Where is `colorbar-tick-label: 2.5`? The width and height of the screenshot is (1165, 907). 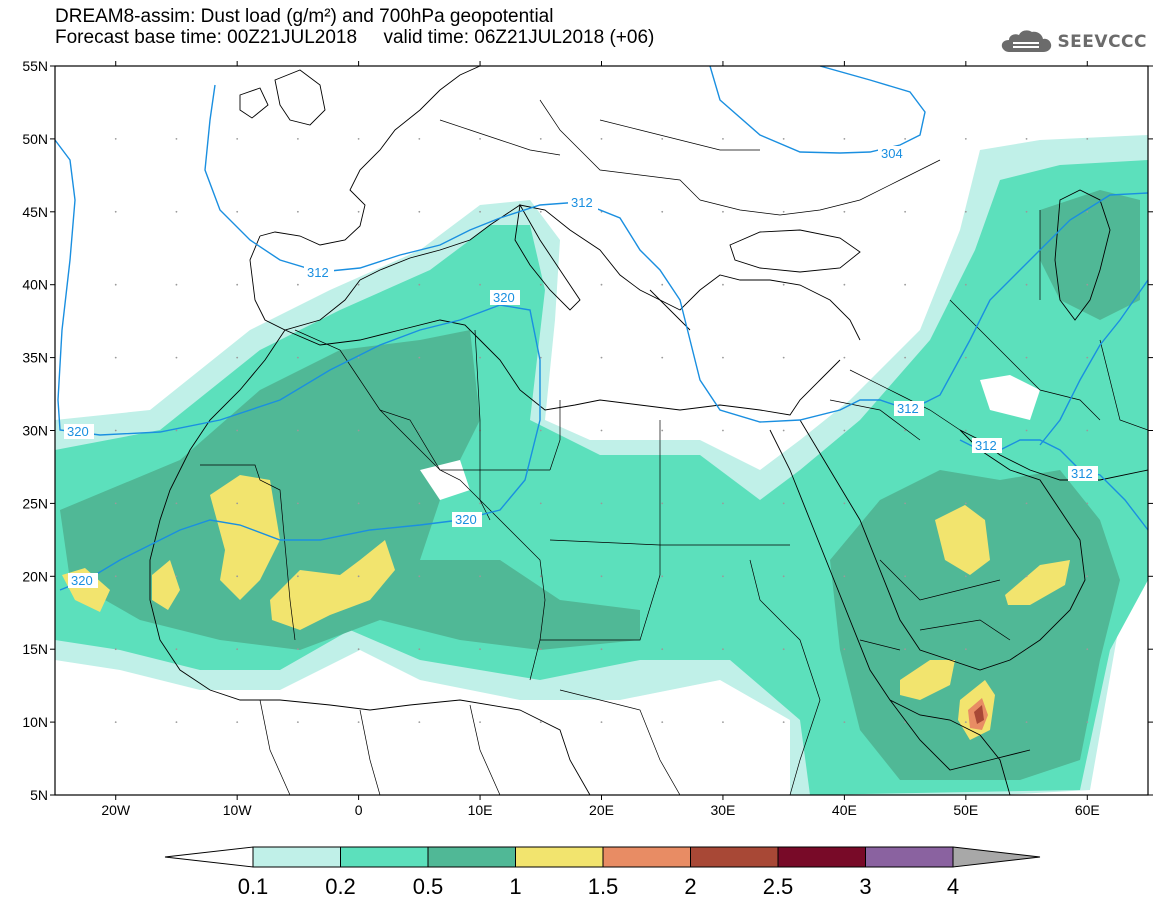 colorbar-tick-label: 2.5 is located at coordinates (778, 886).